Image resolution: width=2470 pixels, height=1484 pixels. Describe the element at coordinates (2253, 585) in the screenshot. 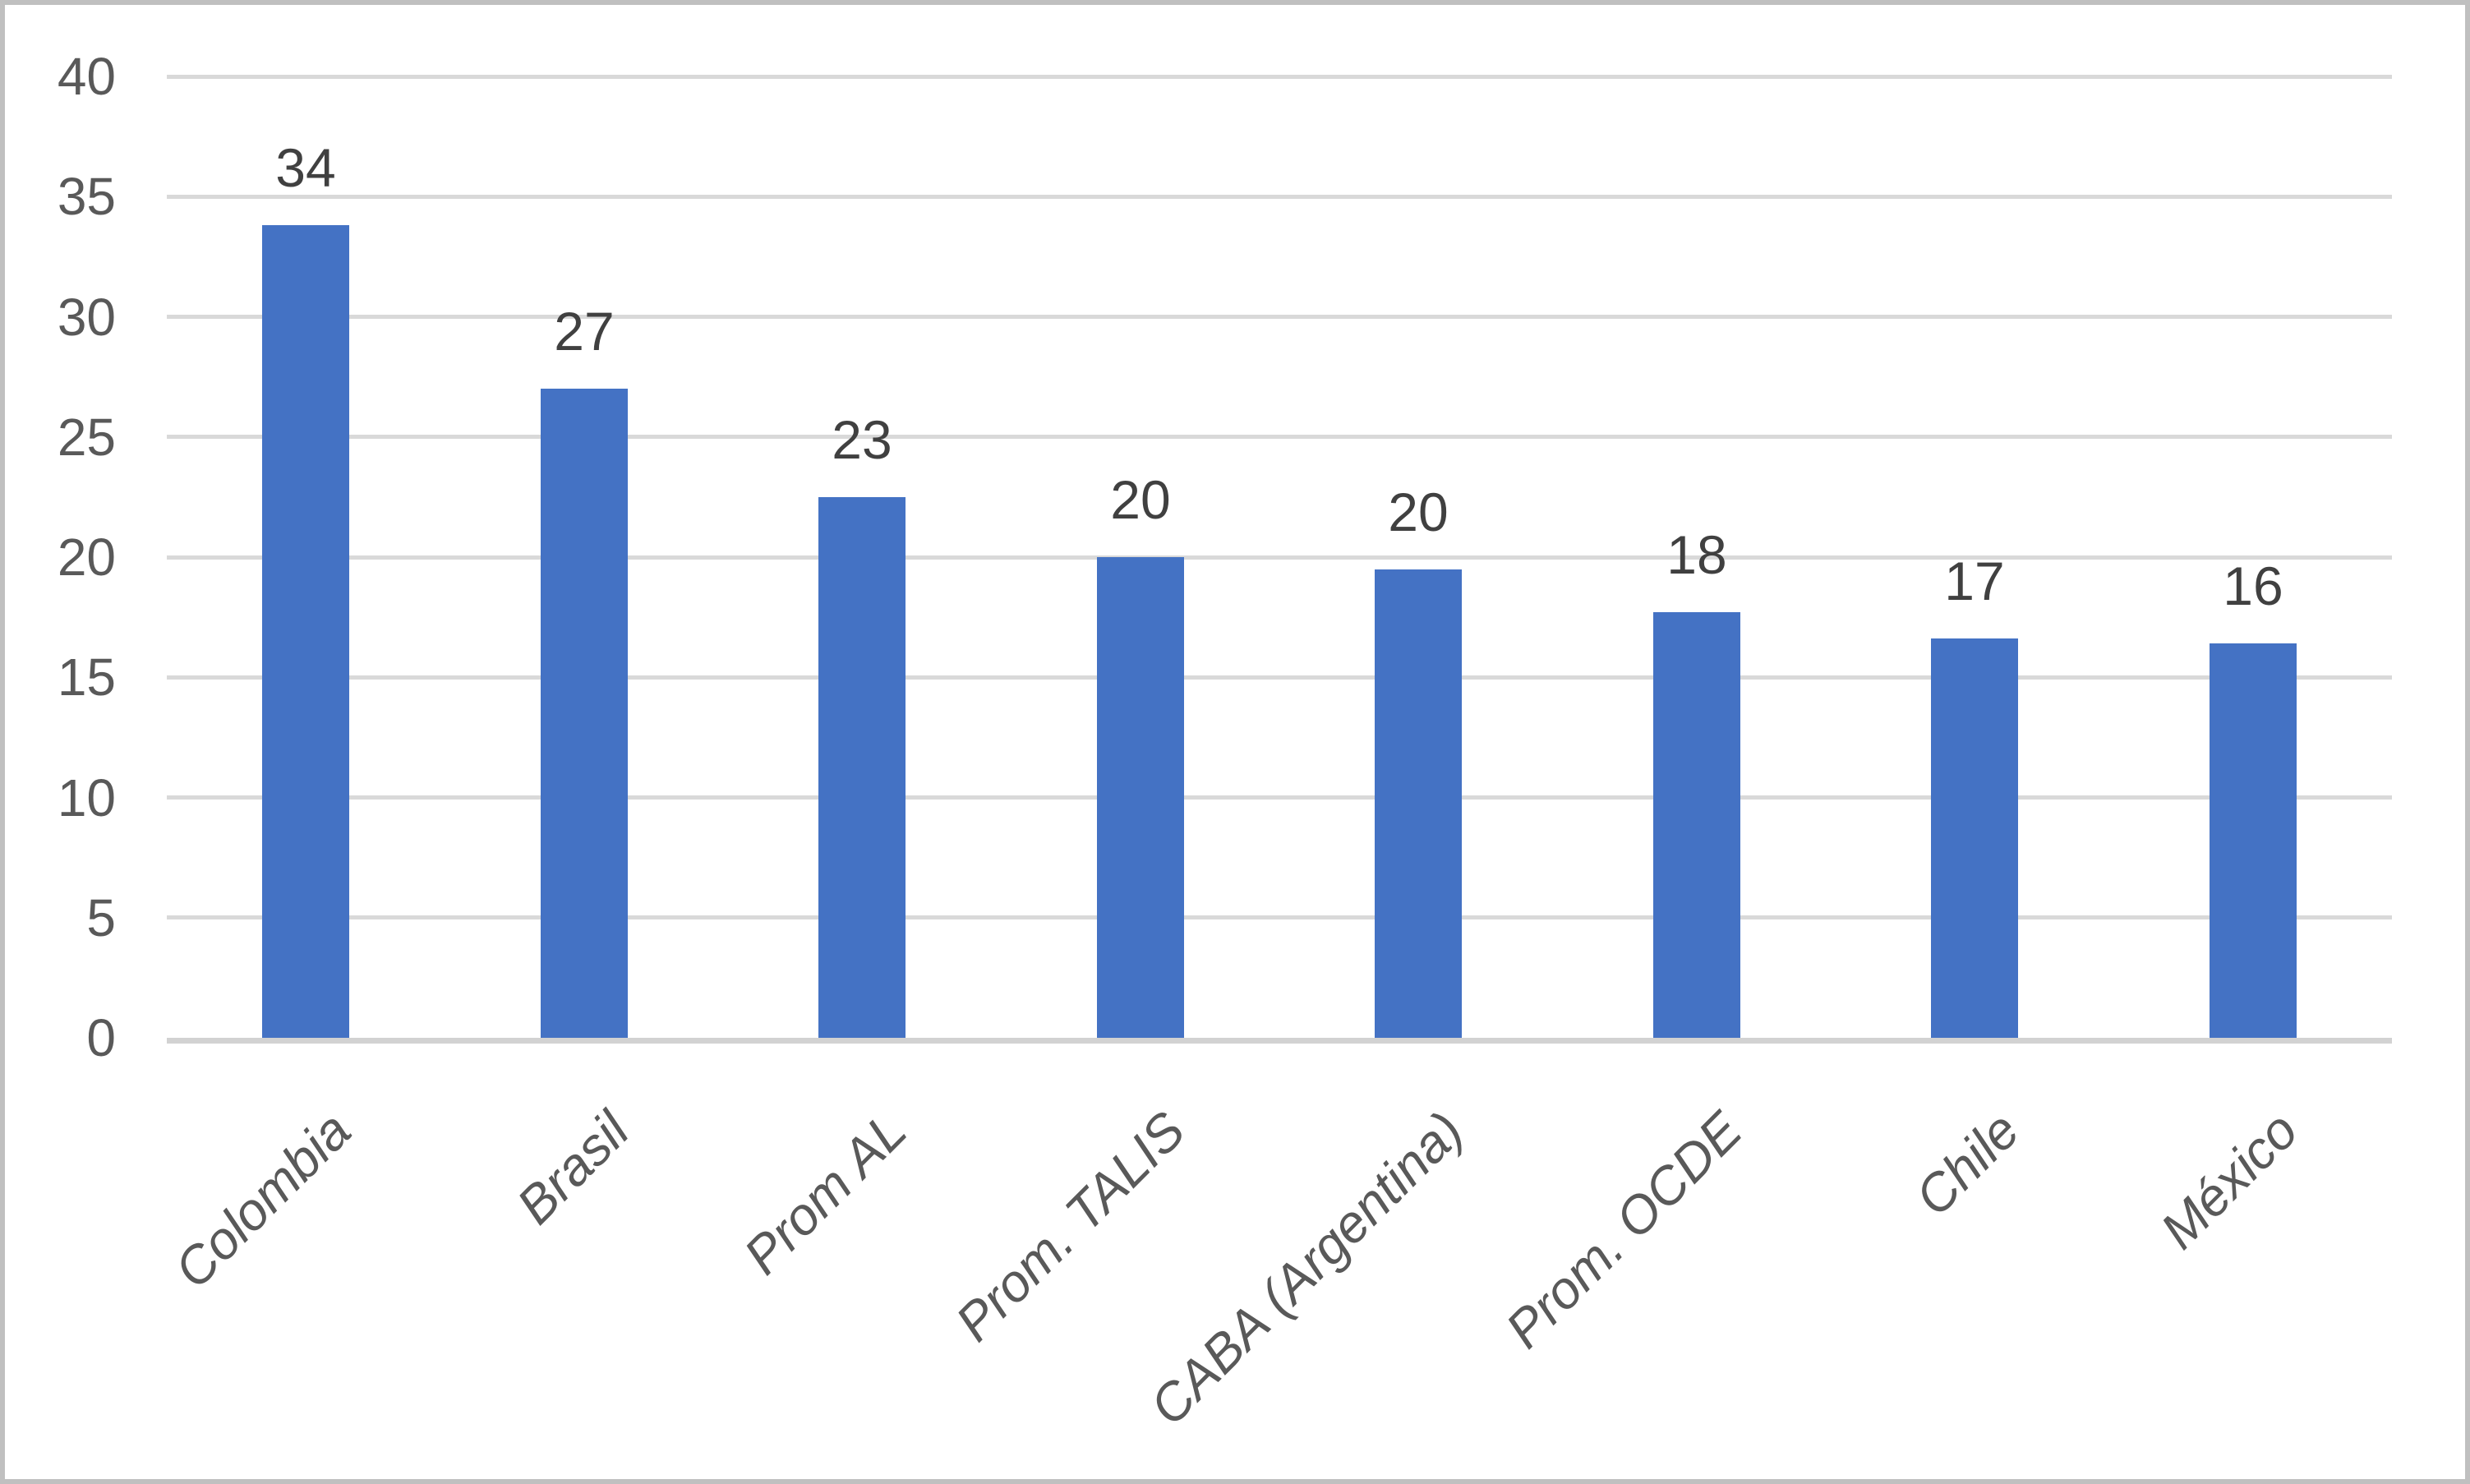

I see `data-label: 16` at that location.